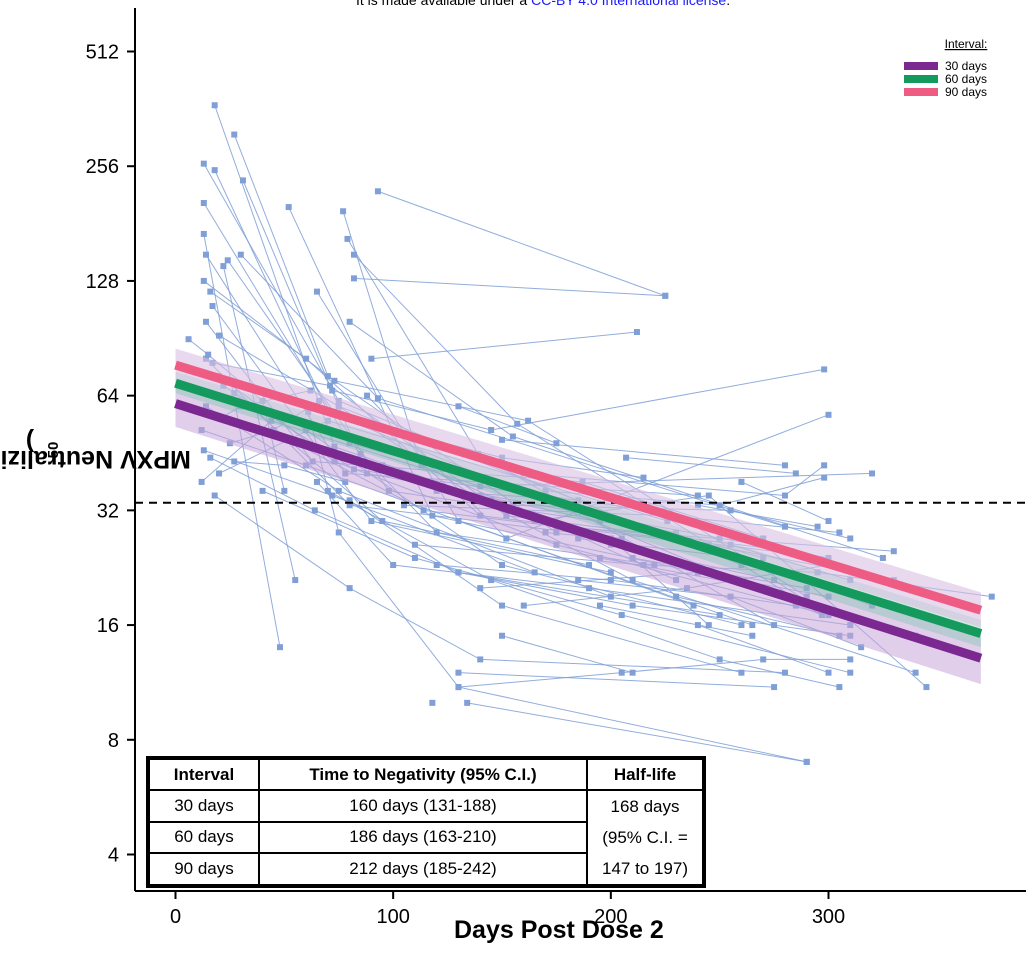 Image resolution: width=1026 pixels, height=974 pixels. I want to click on table-row: 90 days 212 days (185-242), so click(425, 869).